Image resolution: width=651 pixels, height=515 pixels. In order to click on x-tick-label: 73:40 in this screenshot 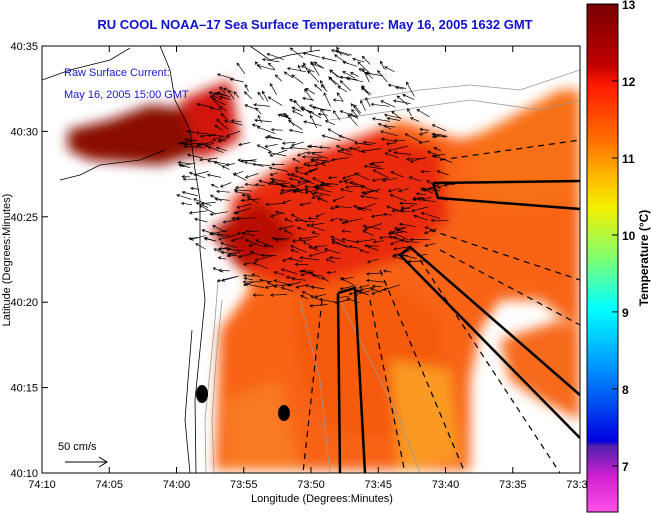, I will do `click(446, 485)`.